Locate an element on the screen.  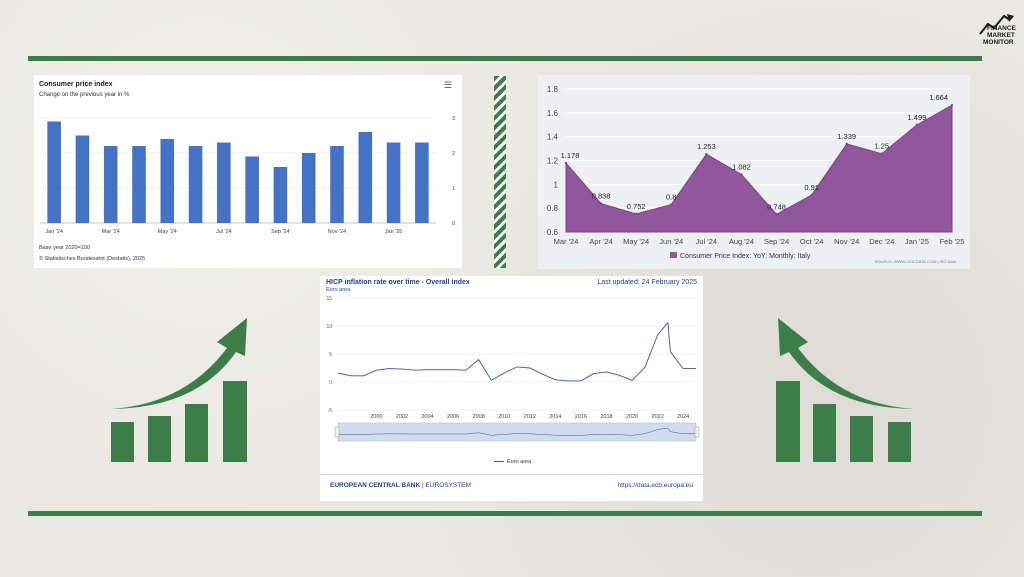
x-tick-label: Oct '24 is located at coordinates (812, 241).